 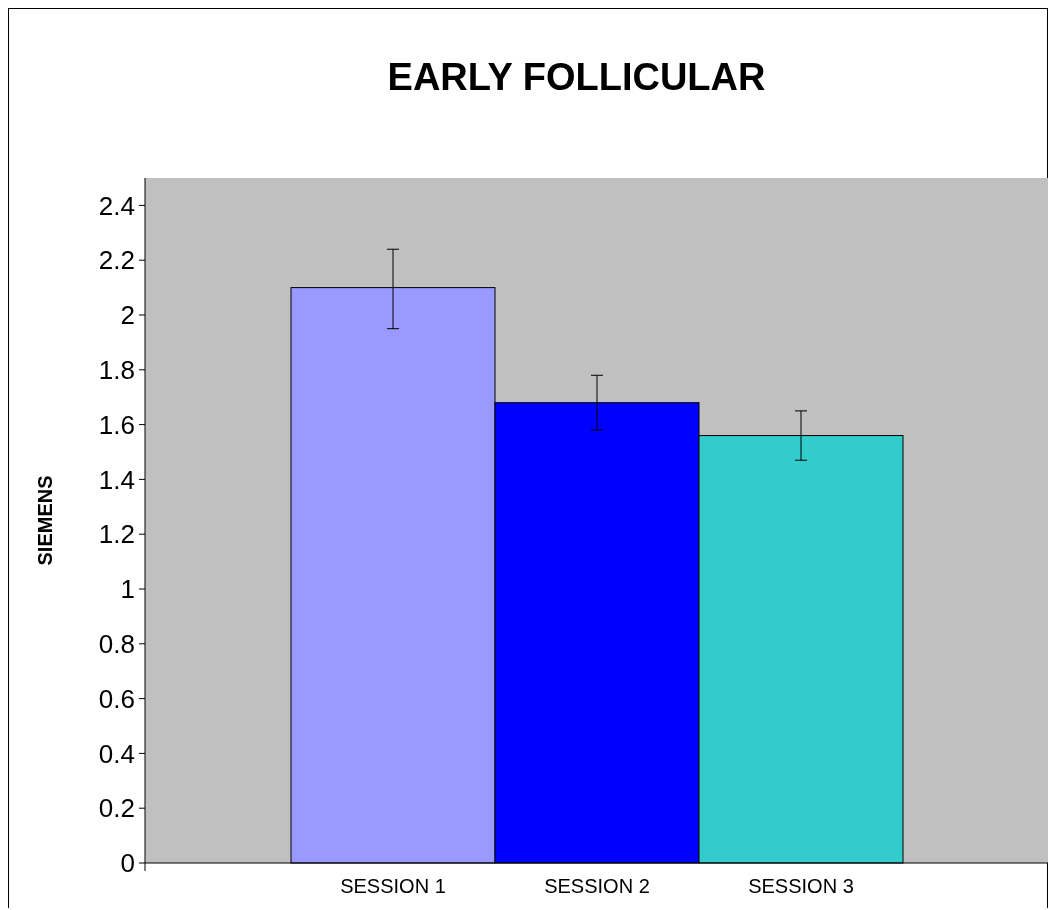 What do you see at coordinates (116, 369) in the screenshot?
I see `y-tick-label: 1.8` at bounding box center [116, 369].